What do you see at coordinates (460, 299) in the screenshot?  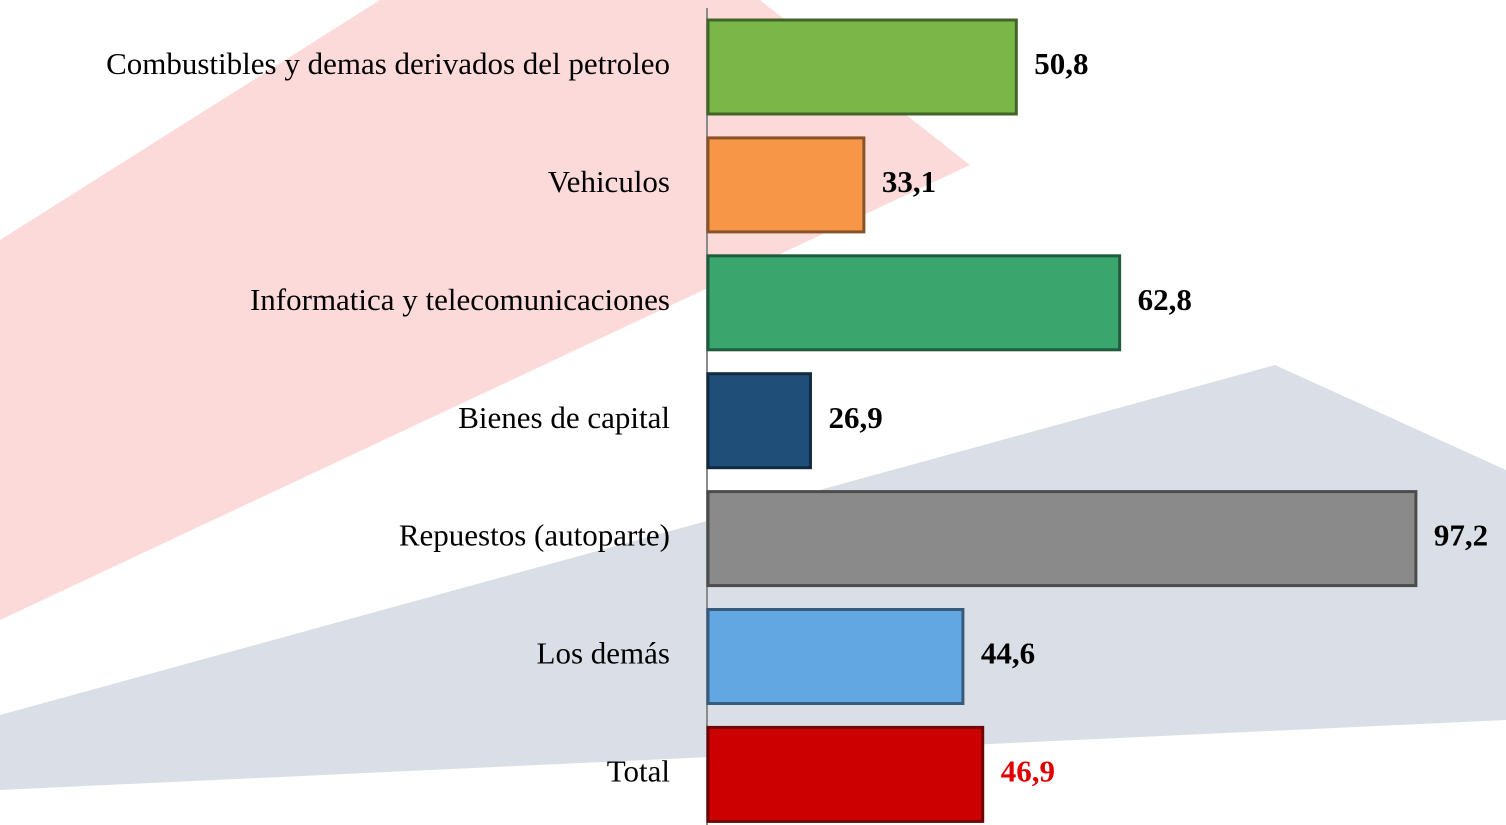 I see `category-label: Informatica y telecomunicaciones` at bounding box center [460, 299].